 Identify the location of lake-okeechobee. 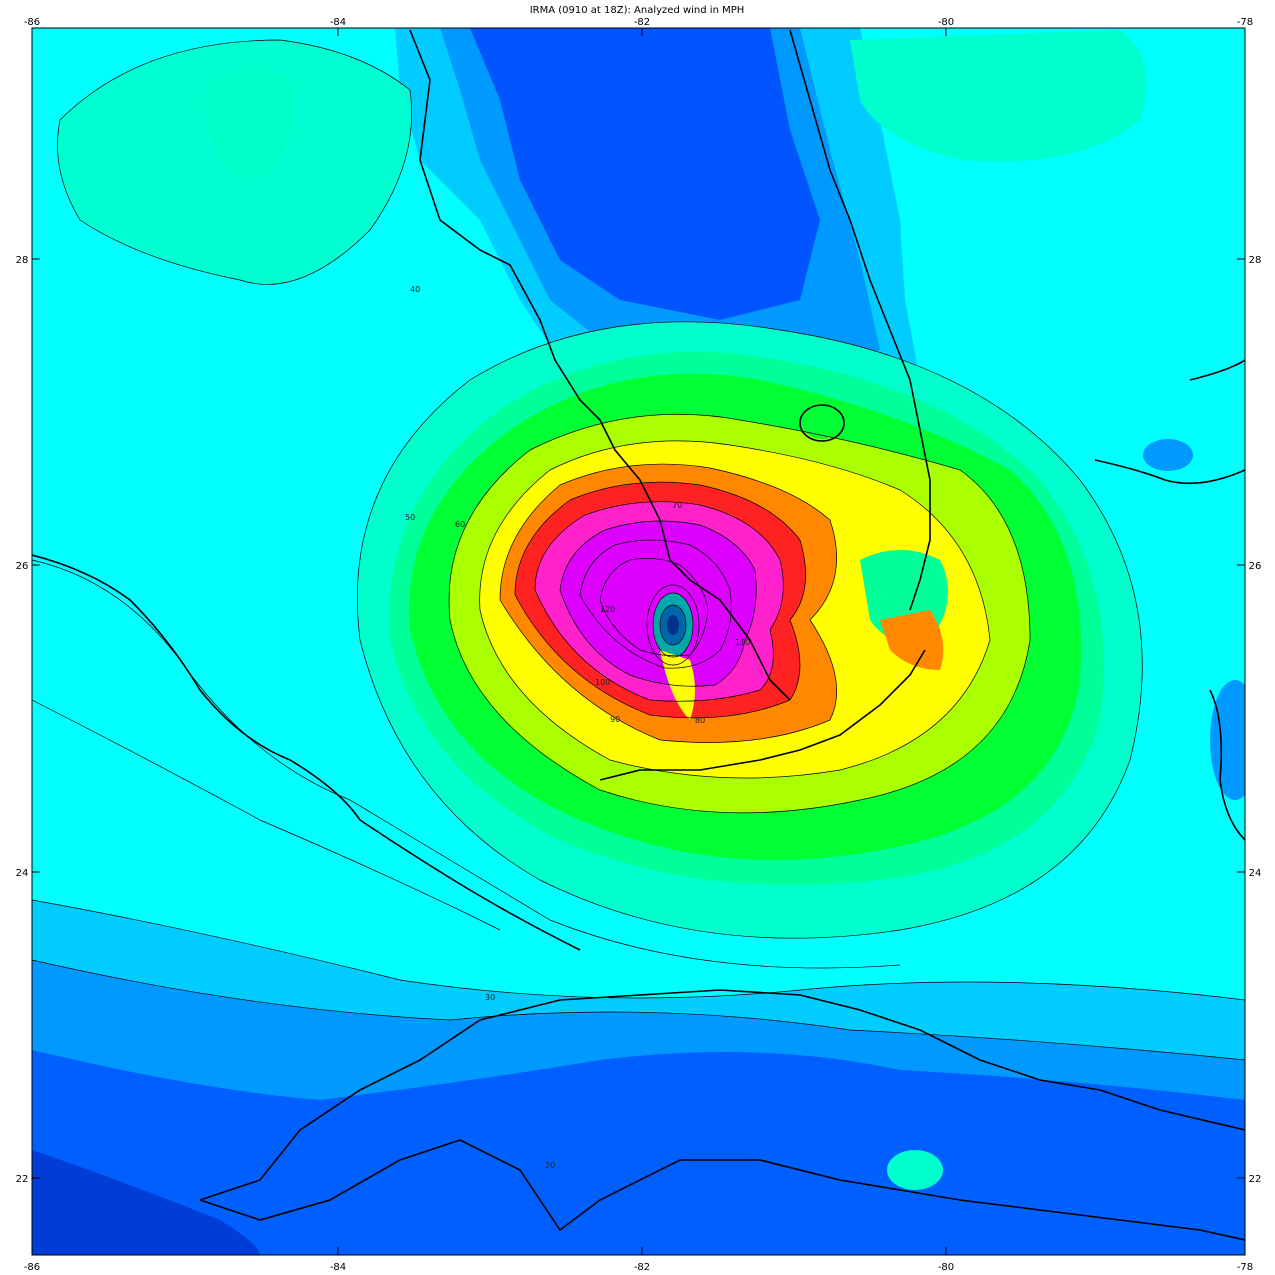
(822, 423).